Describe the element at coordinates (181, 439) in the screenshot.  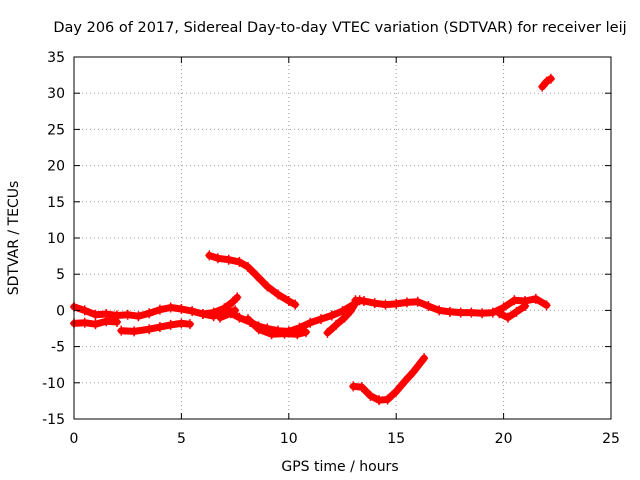
I see `x-tick-label: 5` at that location.